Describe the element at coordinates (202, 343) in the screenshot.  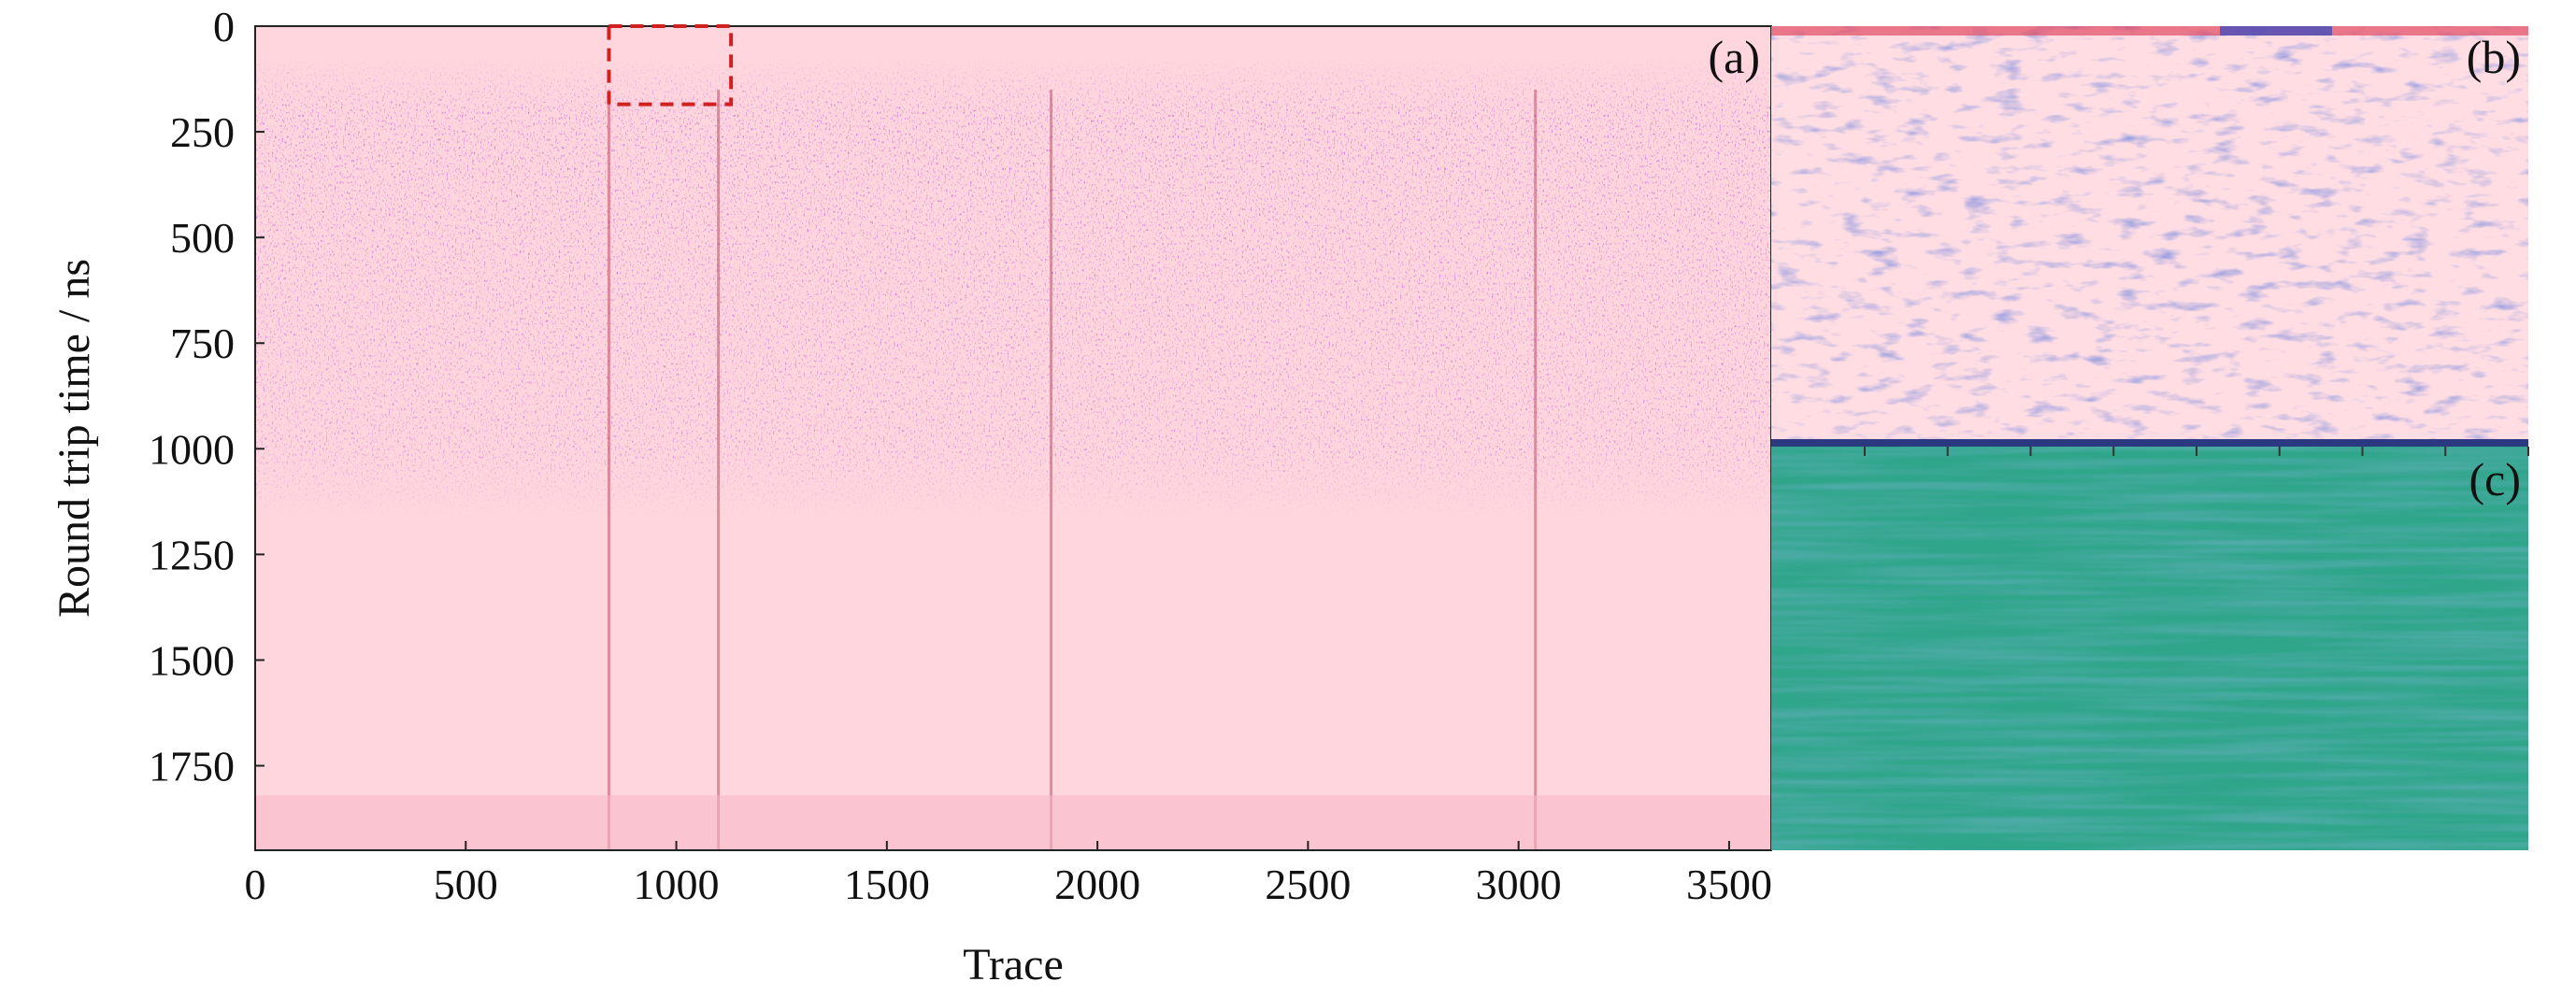
I see `y-tick-label: 750` at that location.